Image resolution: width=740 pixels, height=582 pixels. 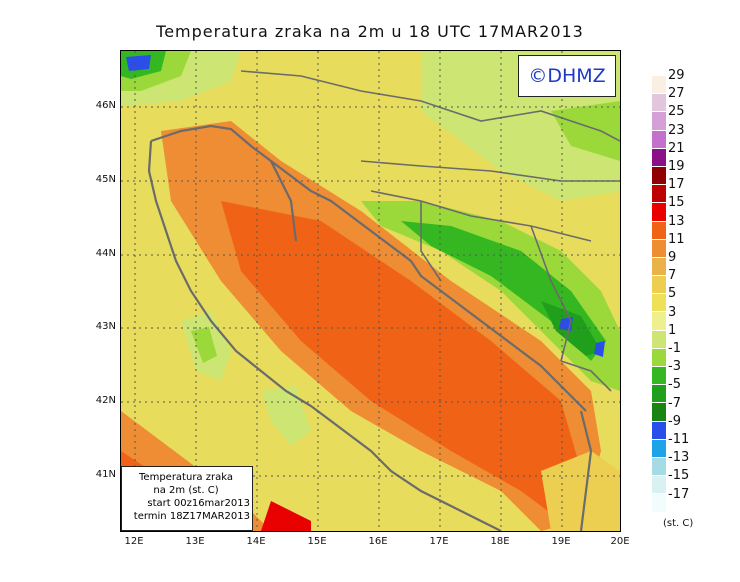 What do you see at coordinates (674, 421) in the screenshot?
I see `colorbar-label: -9` at bounding box center [674, 421].